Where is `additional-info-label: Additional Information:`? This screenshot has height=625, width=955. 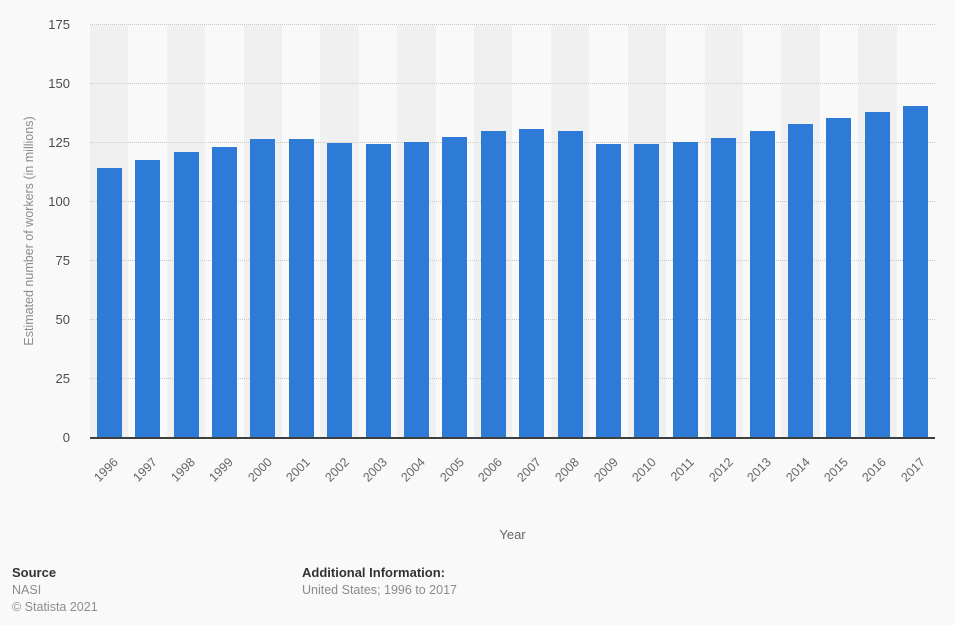 additional-info-label: Additional Information: is located at coordinates (373, 572).